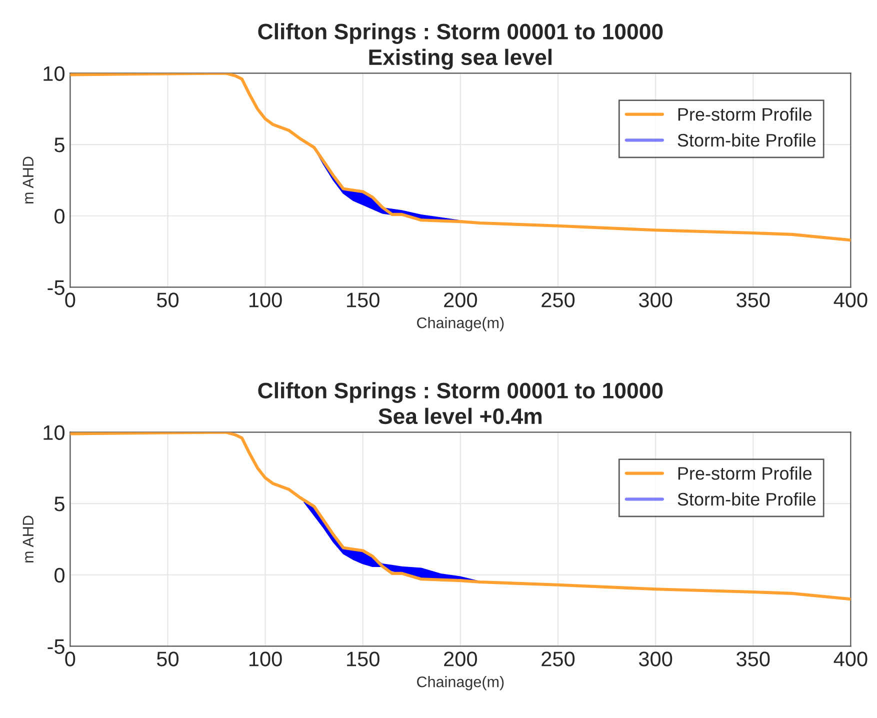 The width and height of the screenshot is (877, 718). Describe the element at coordinates (460, 46) in the screenshot. I see `chart-title: Clifton Springs : Storm 00001 to 10000 Existing sea level` at that location.